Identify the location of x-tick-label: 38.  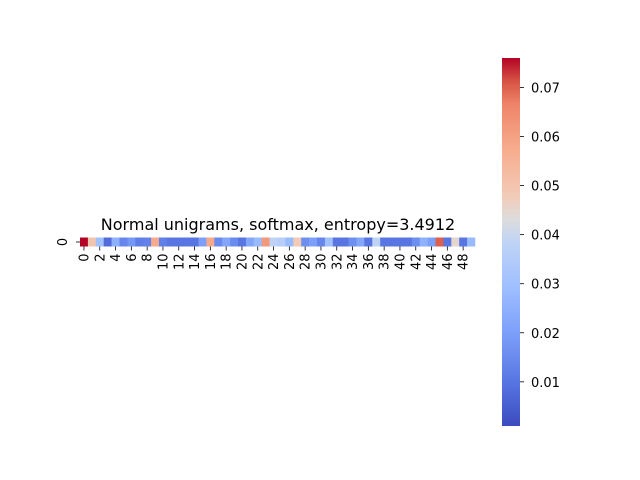
(385, 262).